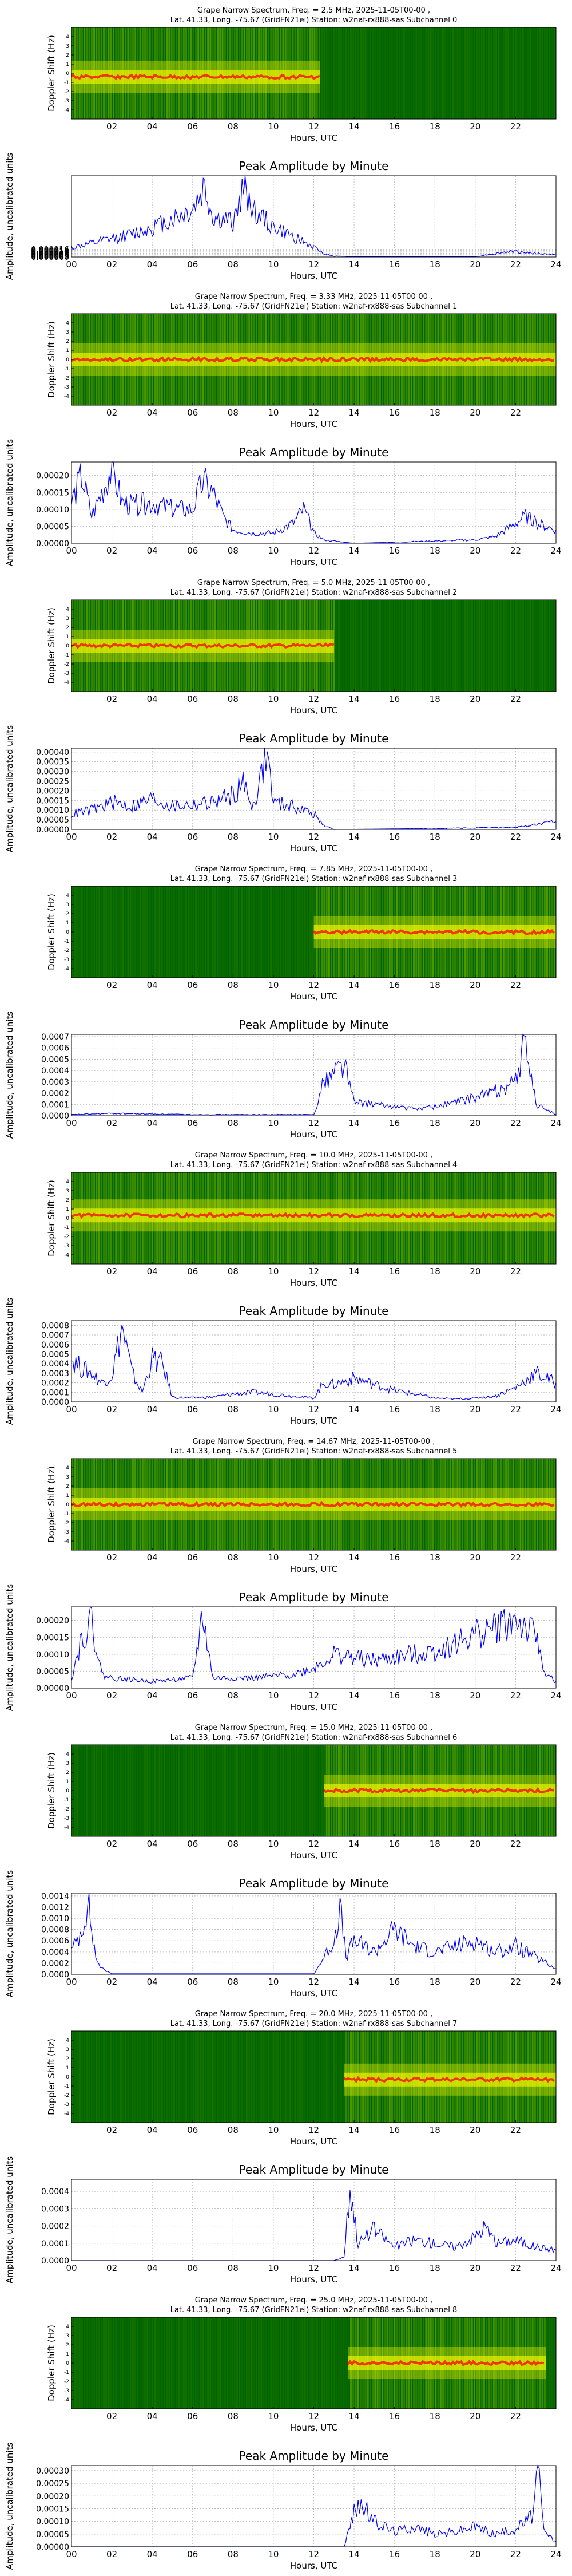 This screenshot has height=2576, width=572. What do you see at coordinates (52, 1655) in the screenshot?
I see `y-tick-label: 0.00010` at bounding box center [52, 1655].